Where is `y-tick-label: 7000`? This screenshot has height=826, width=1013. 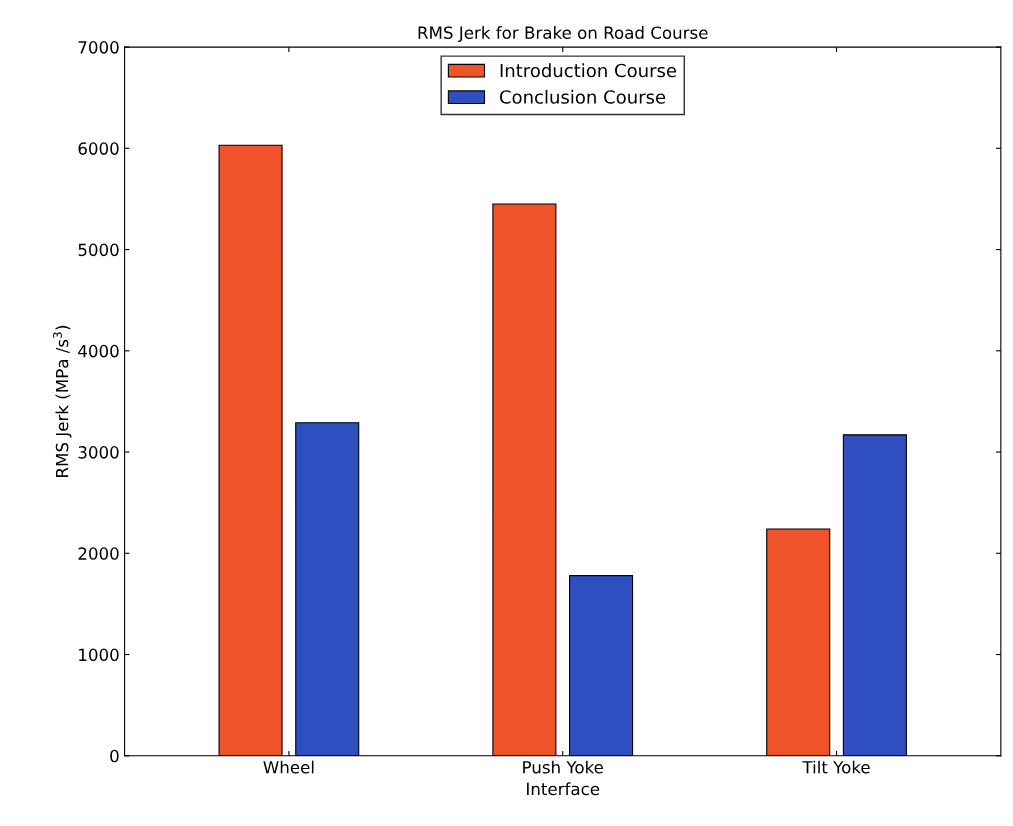 y-tick-label: 7000 is located at coordinates (98, 47).